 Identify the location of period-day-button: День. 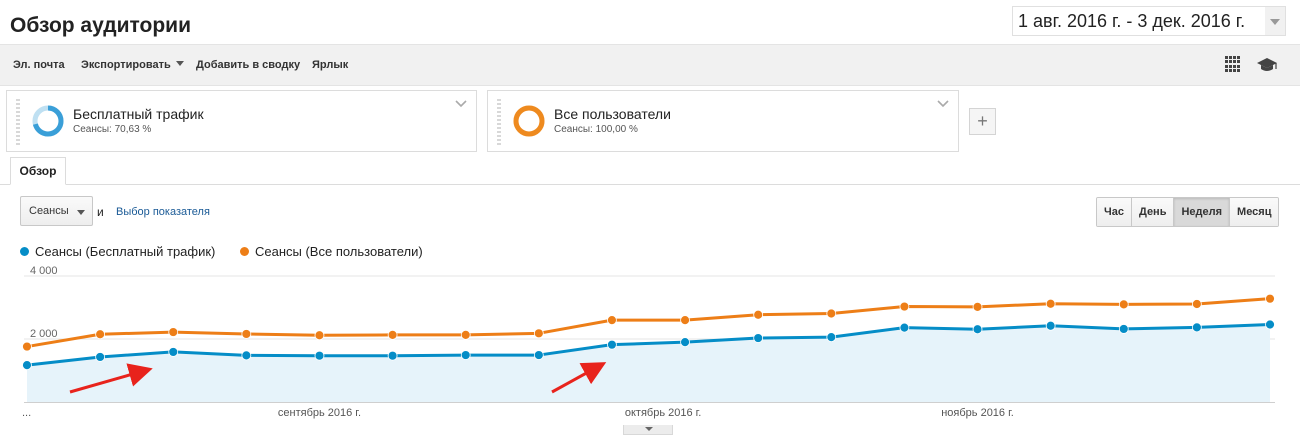
(1153, 212).